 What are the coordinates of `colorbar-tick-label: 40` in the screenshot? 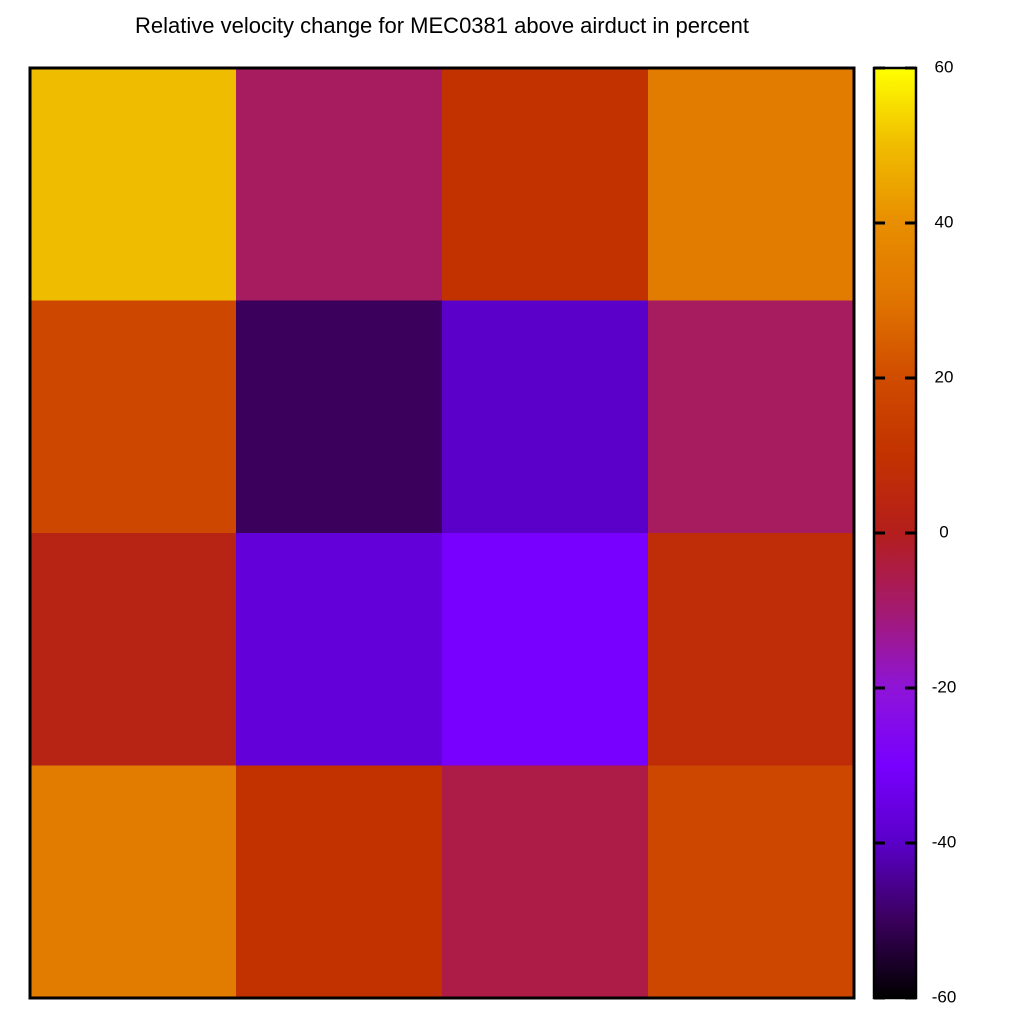 It's located at (944, 221).